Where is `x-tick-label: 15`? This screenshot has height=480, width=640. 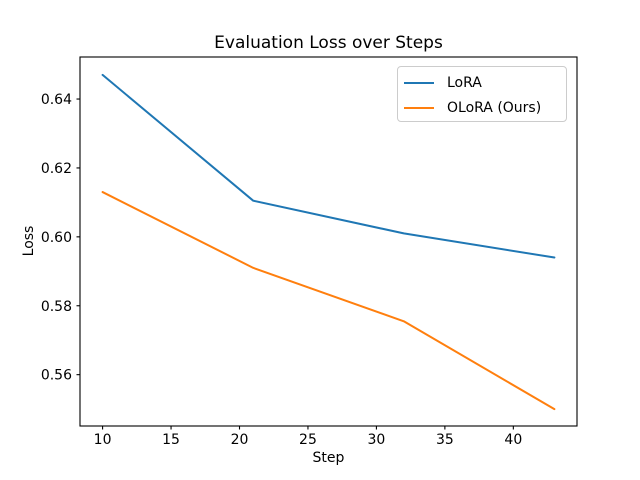
x-tick-label: 15 is located at coordinates (171, 440).